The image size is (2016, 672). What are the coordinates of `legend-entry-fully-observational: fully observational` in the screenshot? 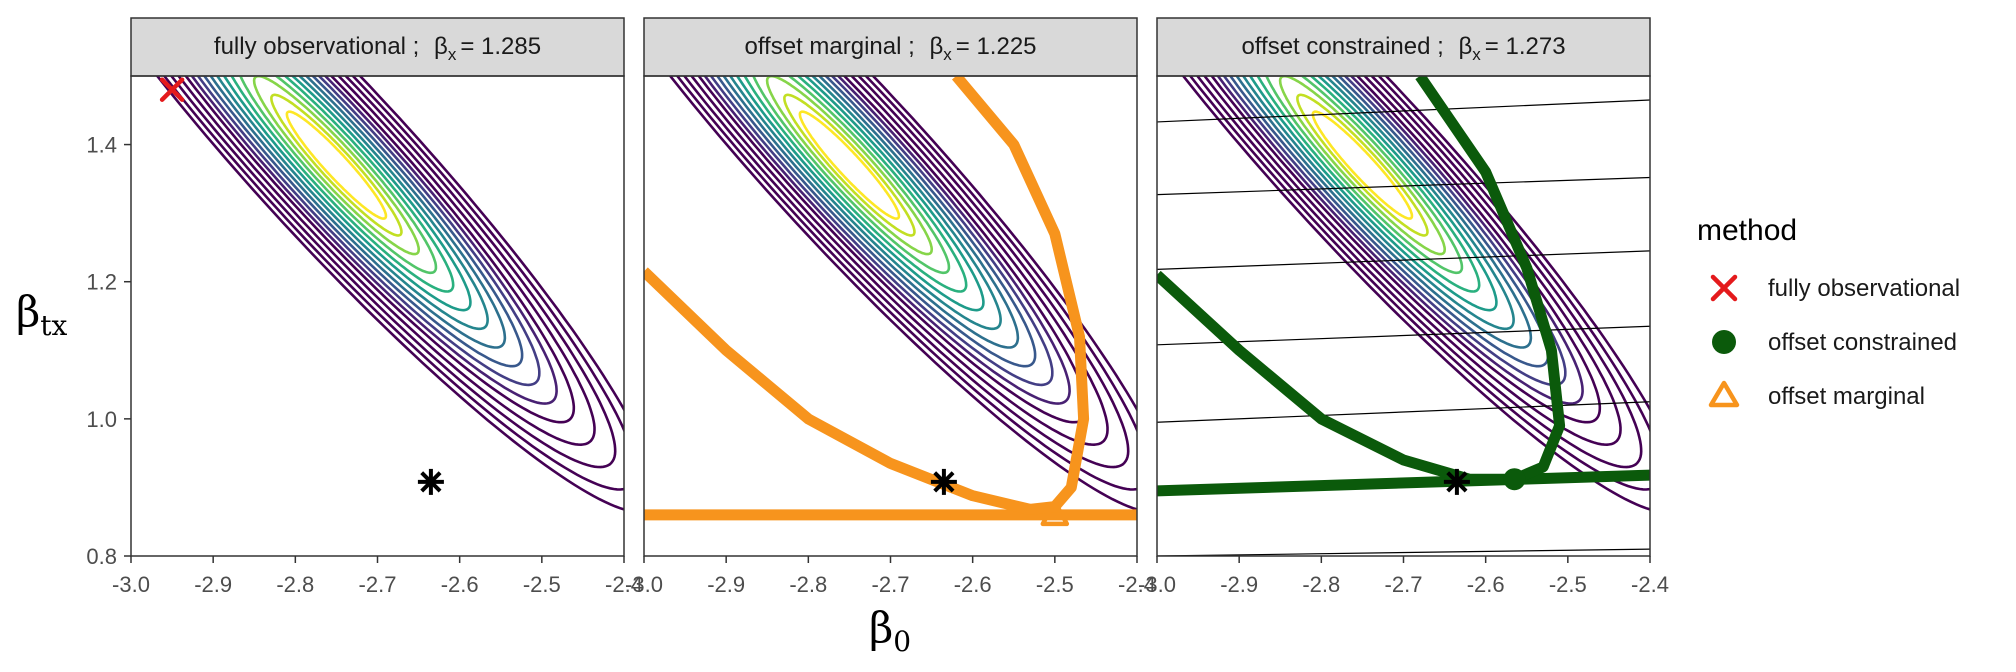 It's located at (1835, 288).